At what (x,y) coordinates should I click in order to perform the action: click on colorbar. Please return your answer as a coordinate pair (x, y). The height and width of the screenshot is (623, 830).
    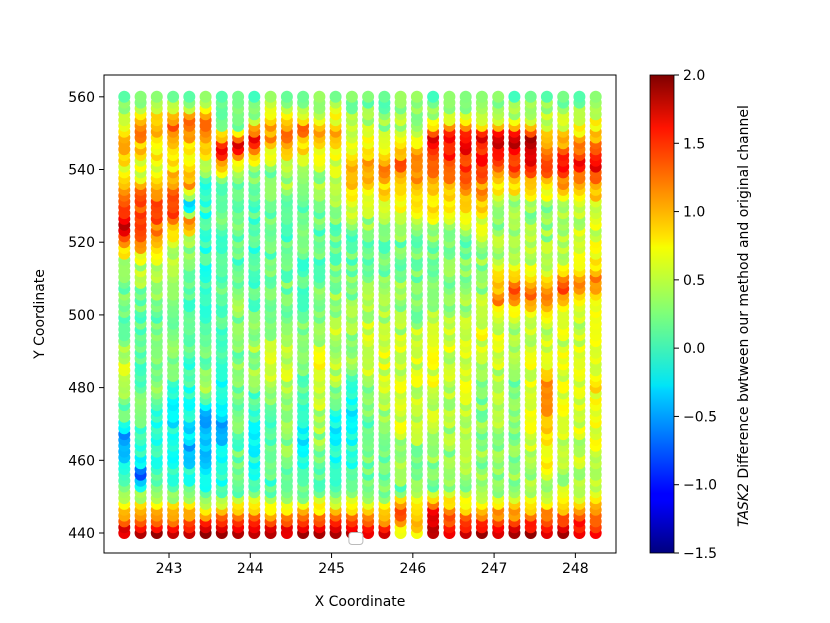
    Looking at the image, I should click on (662, 314).